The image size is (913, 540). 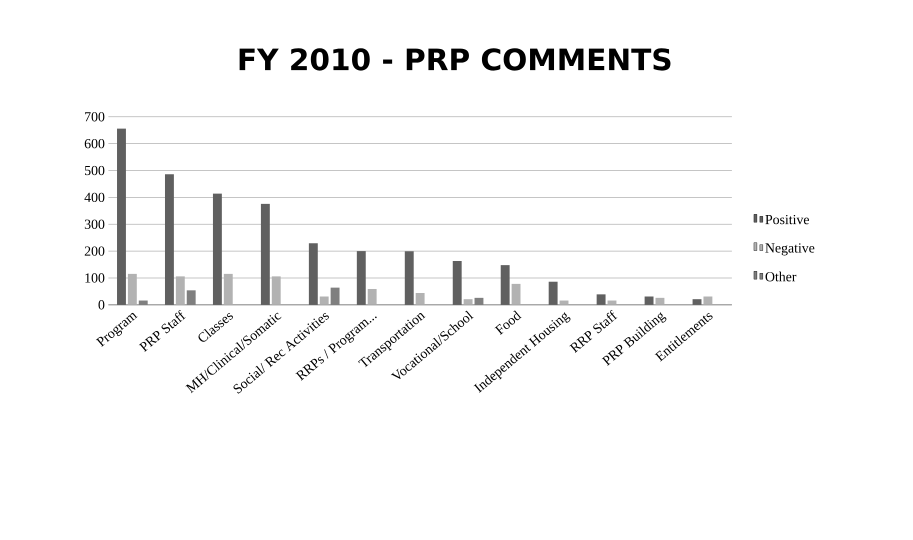 What do you see at coordinates (789, 249) in the screenshot?
I see `legend-label: Negative` at bounding box center [789, 249].